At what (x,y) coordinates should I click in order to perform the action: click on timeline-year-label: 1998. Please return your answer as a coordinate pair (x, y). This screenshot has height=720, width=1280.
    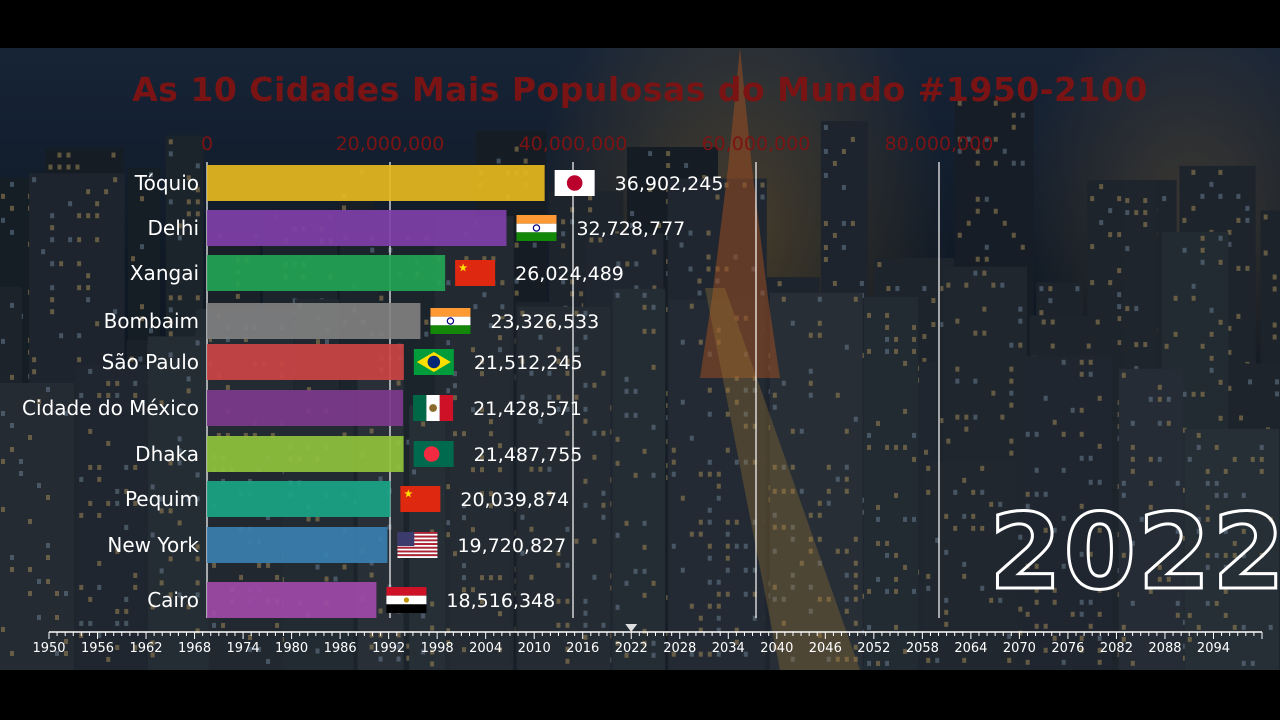
    Looking at the image, I should click on (437, 648).